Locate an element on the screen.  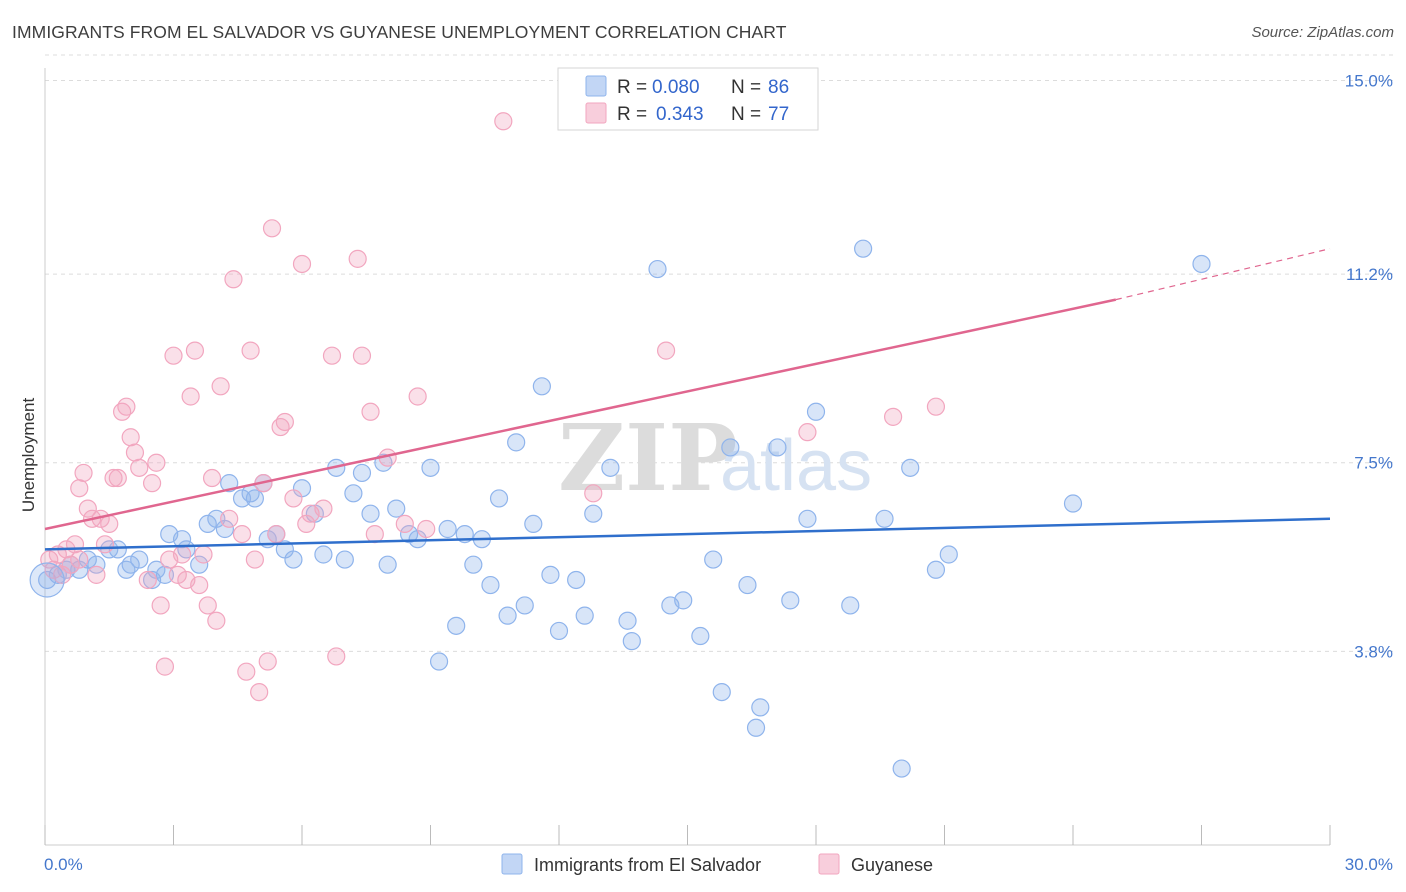
y-tick-label-1: 7.5% is located at coordinates (1373, 463).